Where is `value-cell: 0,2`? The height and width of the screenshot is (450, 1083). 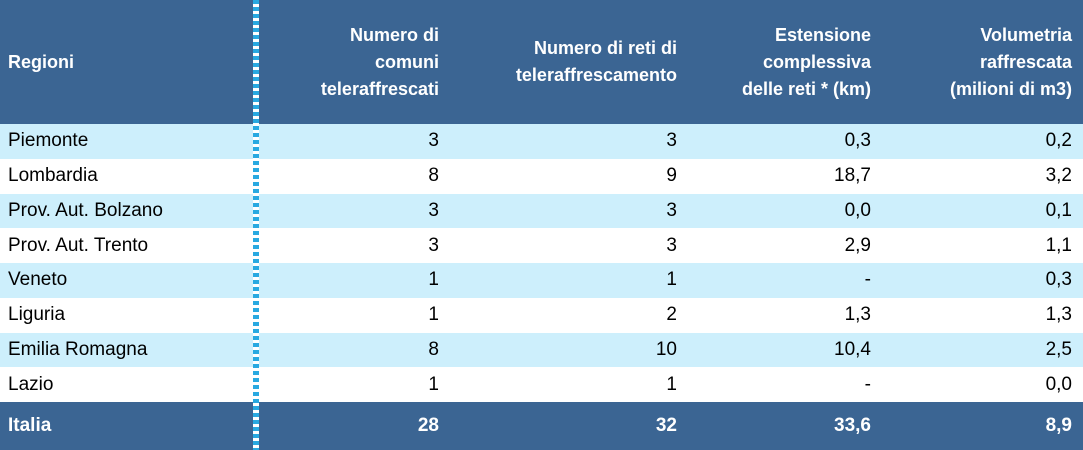
value-cell: 0,2 is located at coordinates (1058, 141).